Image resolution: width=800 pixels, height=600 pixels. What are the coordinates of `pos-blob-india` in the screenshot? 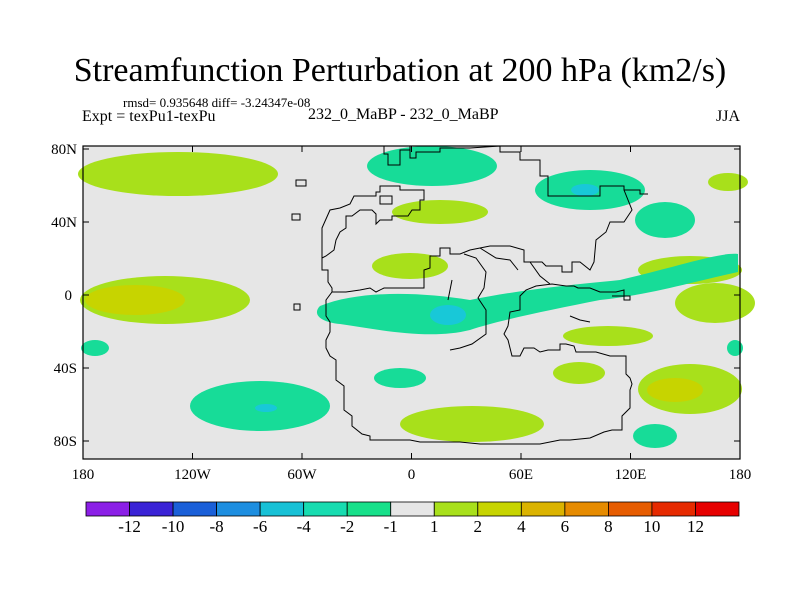 It's located at (608, 336).